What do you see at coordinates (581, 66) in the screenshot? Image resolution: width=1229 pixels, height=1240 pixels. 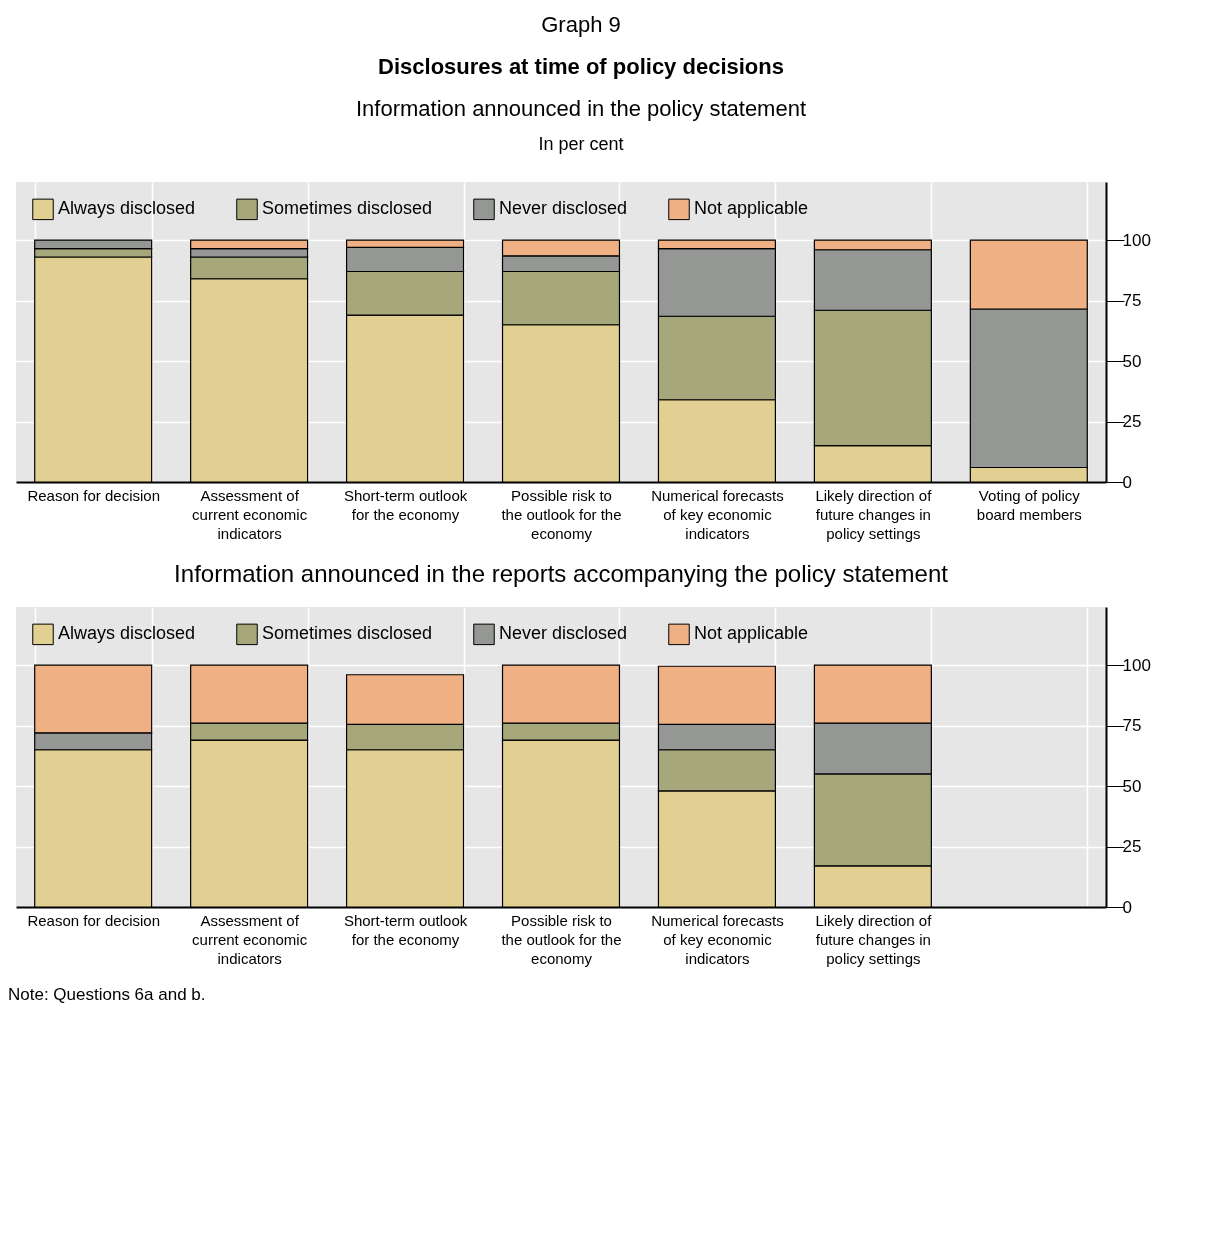 I see `chart-title: Disclosures at time of policy decisions` at bounding box center [581, 66].